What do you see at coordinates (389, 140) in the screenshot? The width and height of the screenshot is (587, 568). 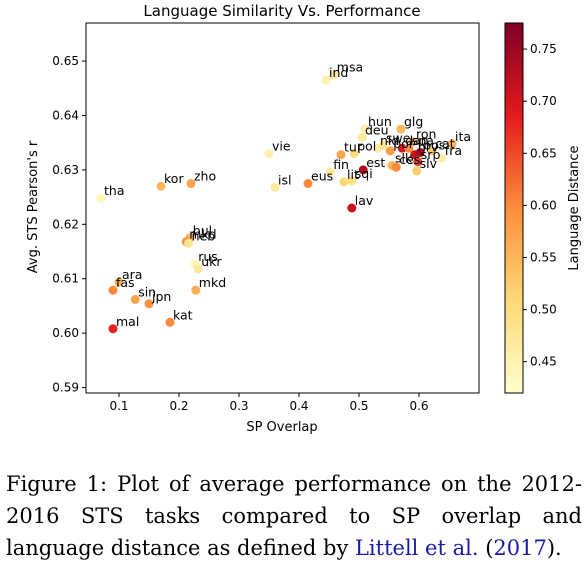 I see `point-label: nld` at bounding box center [389, 140].